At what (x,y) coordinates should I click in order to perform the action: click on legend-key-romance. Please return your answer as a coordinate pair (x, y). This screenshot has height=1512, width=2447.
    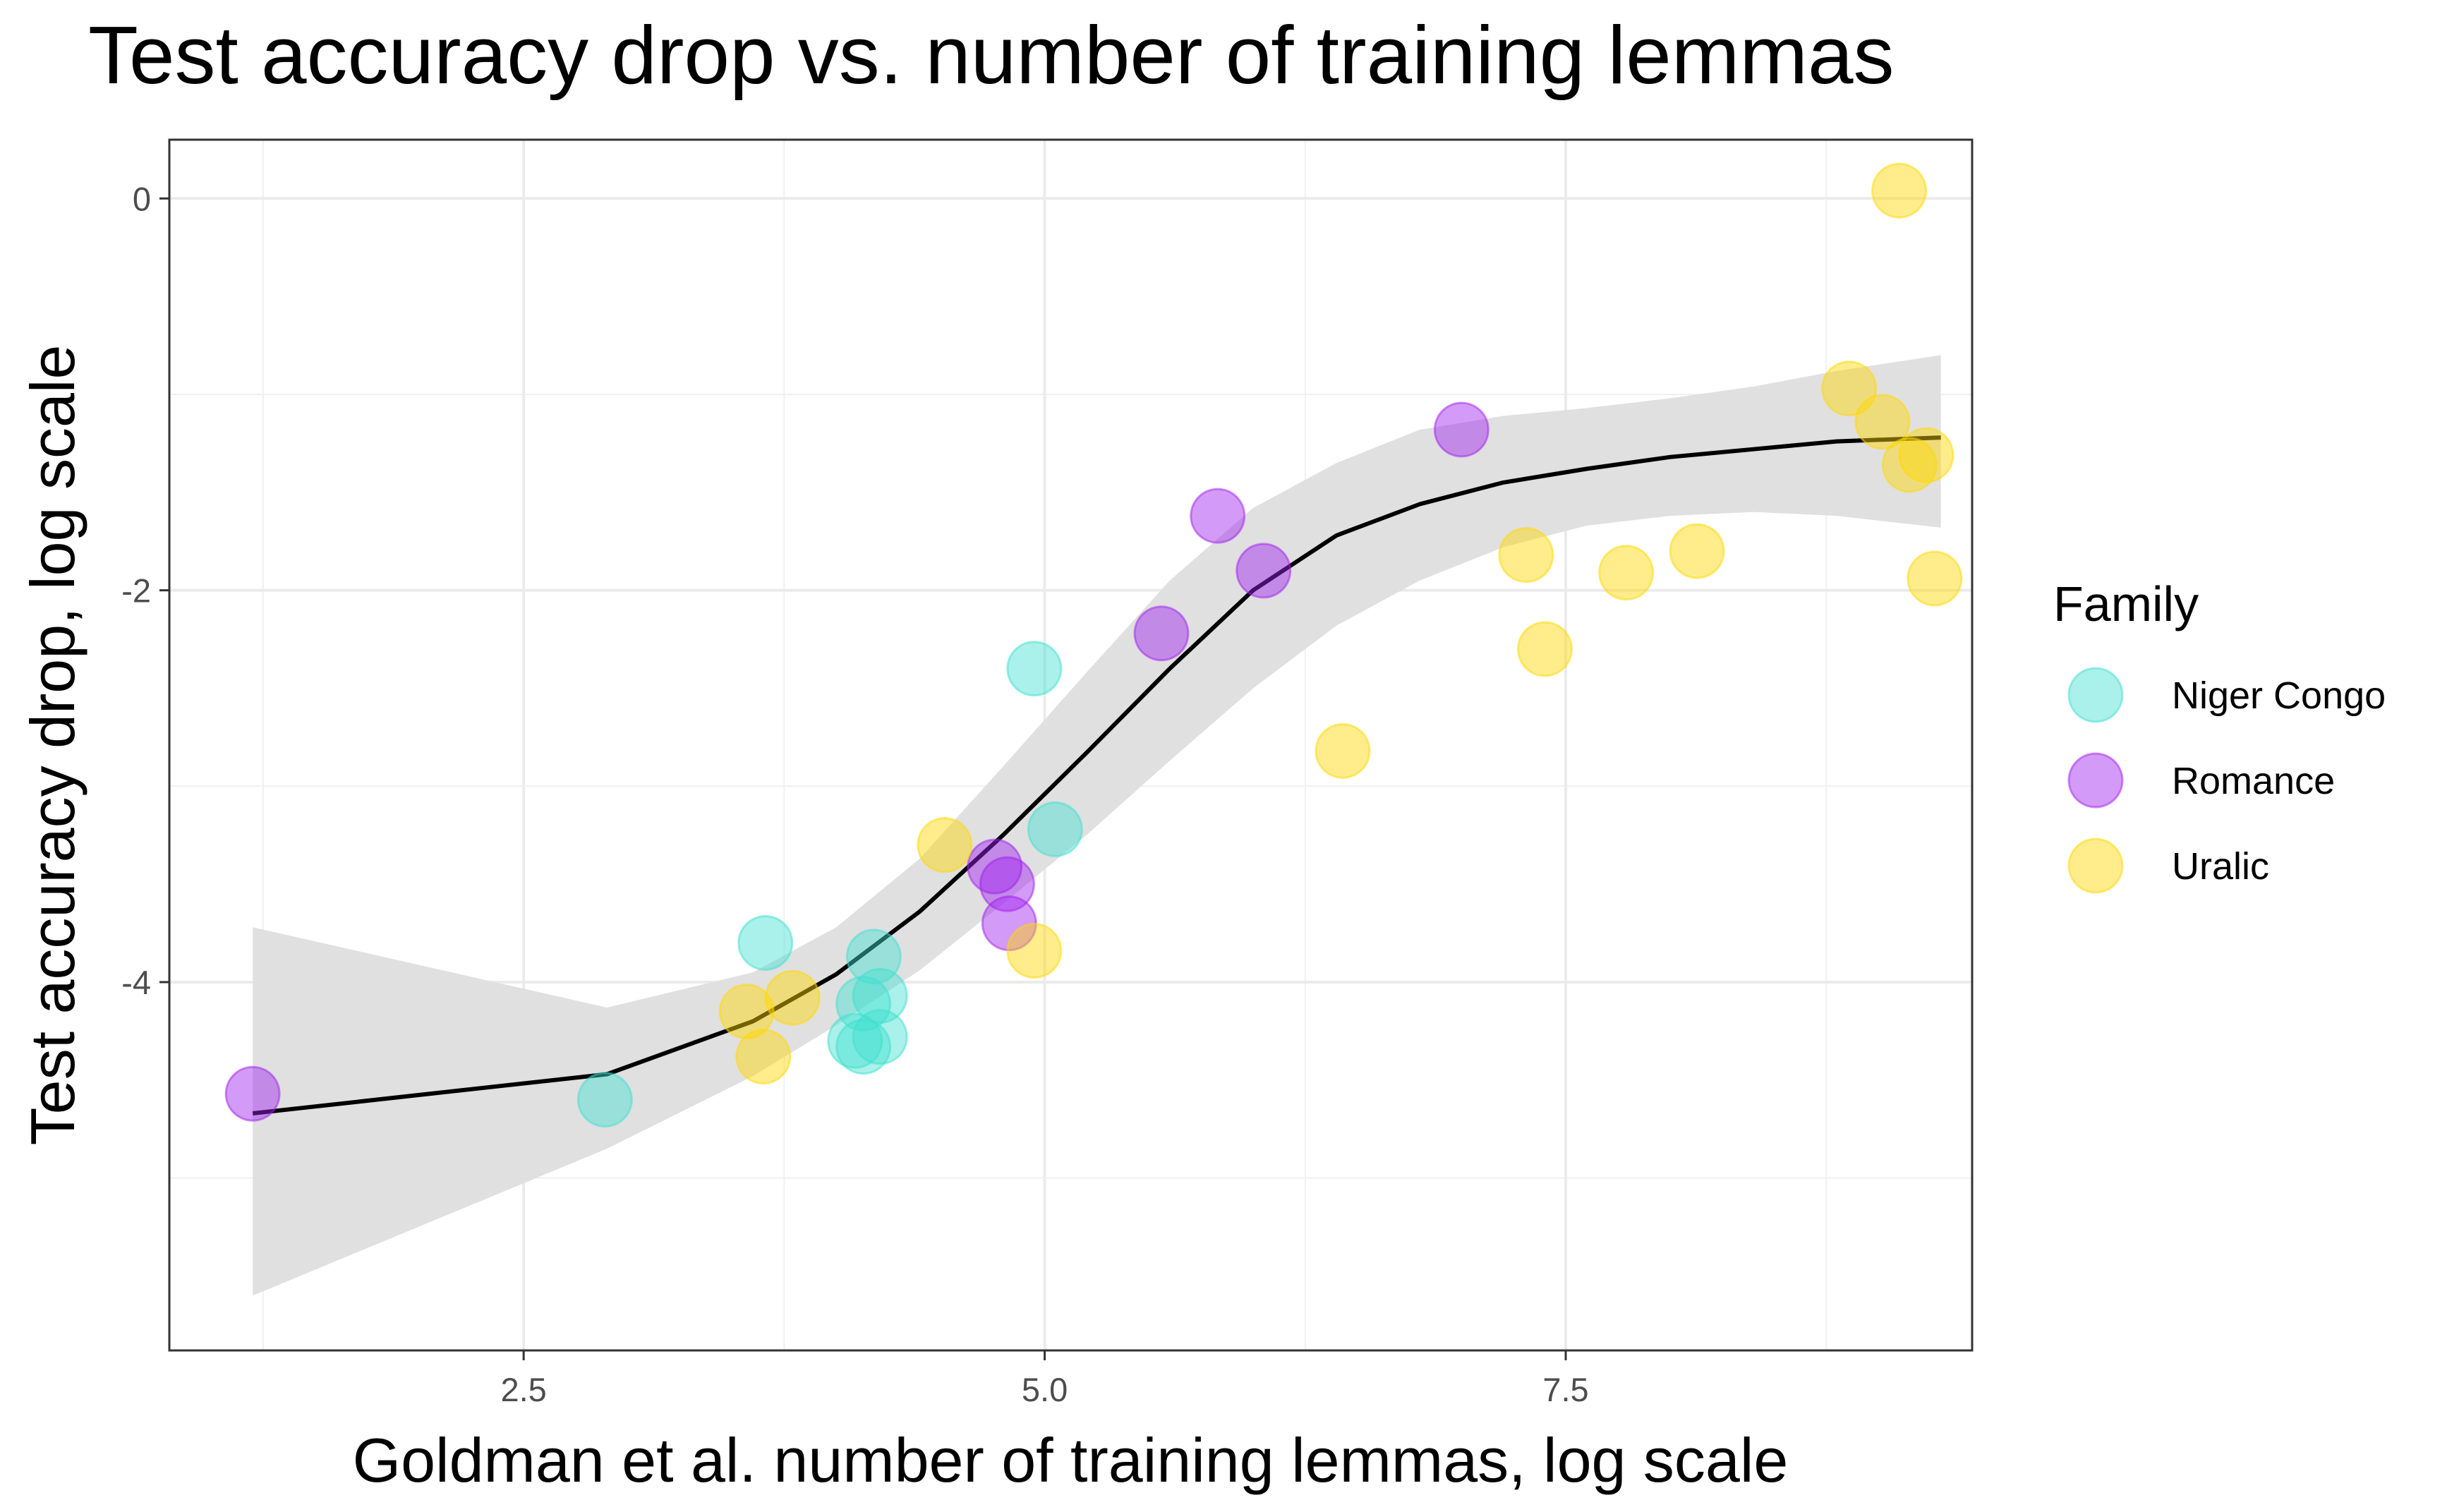
    Looking at the image, I should click on (2095, 780).